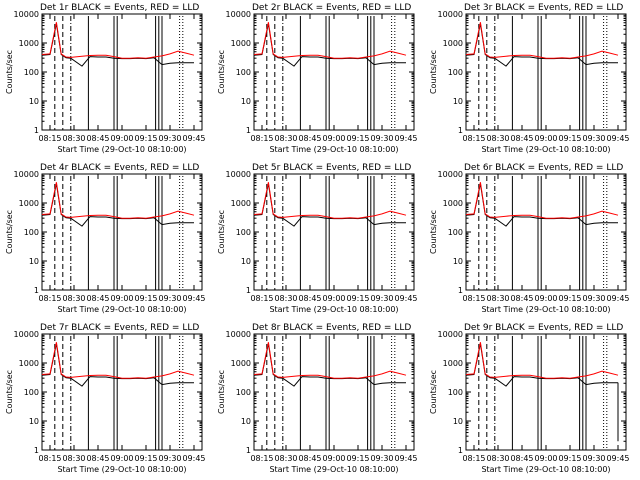 The height and width of the screenshot is (480, 640). What do you see at coordinates (119, 168) in the screenshot?
I see `panel-title: Det 4r BLACK = Events, RED = LLD` at bounding box center [119, 168].